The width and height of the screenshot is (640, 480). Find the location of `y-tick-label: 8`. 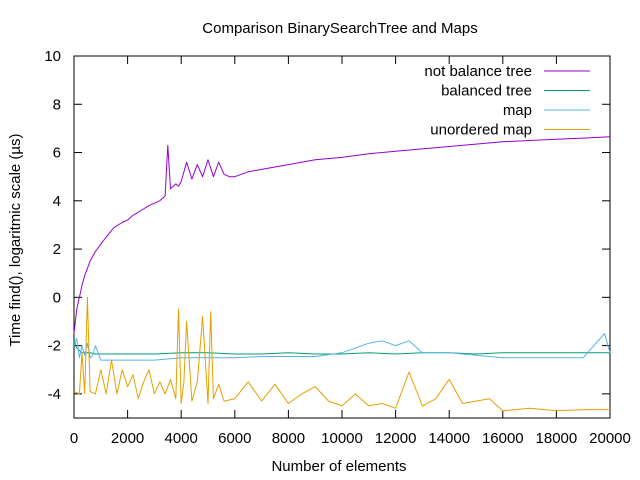

y-tick-label: 8 is located at coordinates (57, 104).